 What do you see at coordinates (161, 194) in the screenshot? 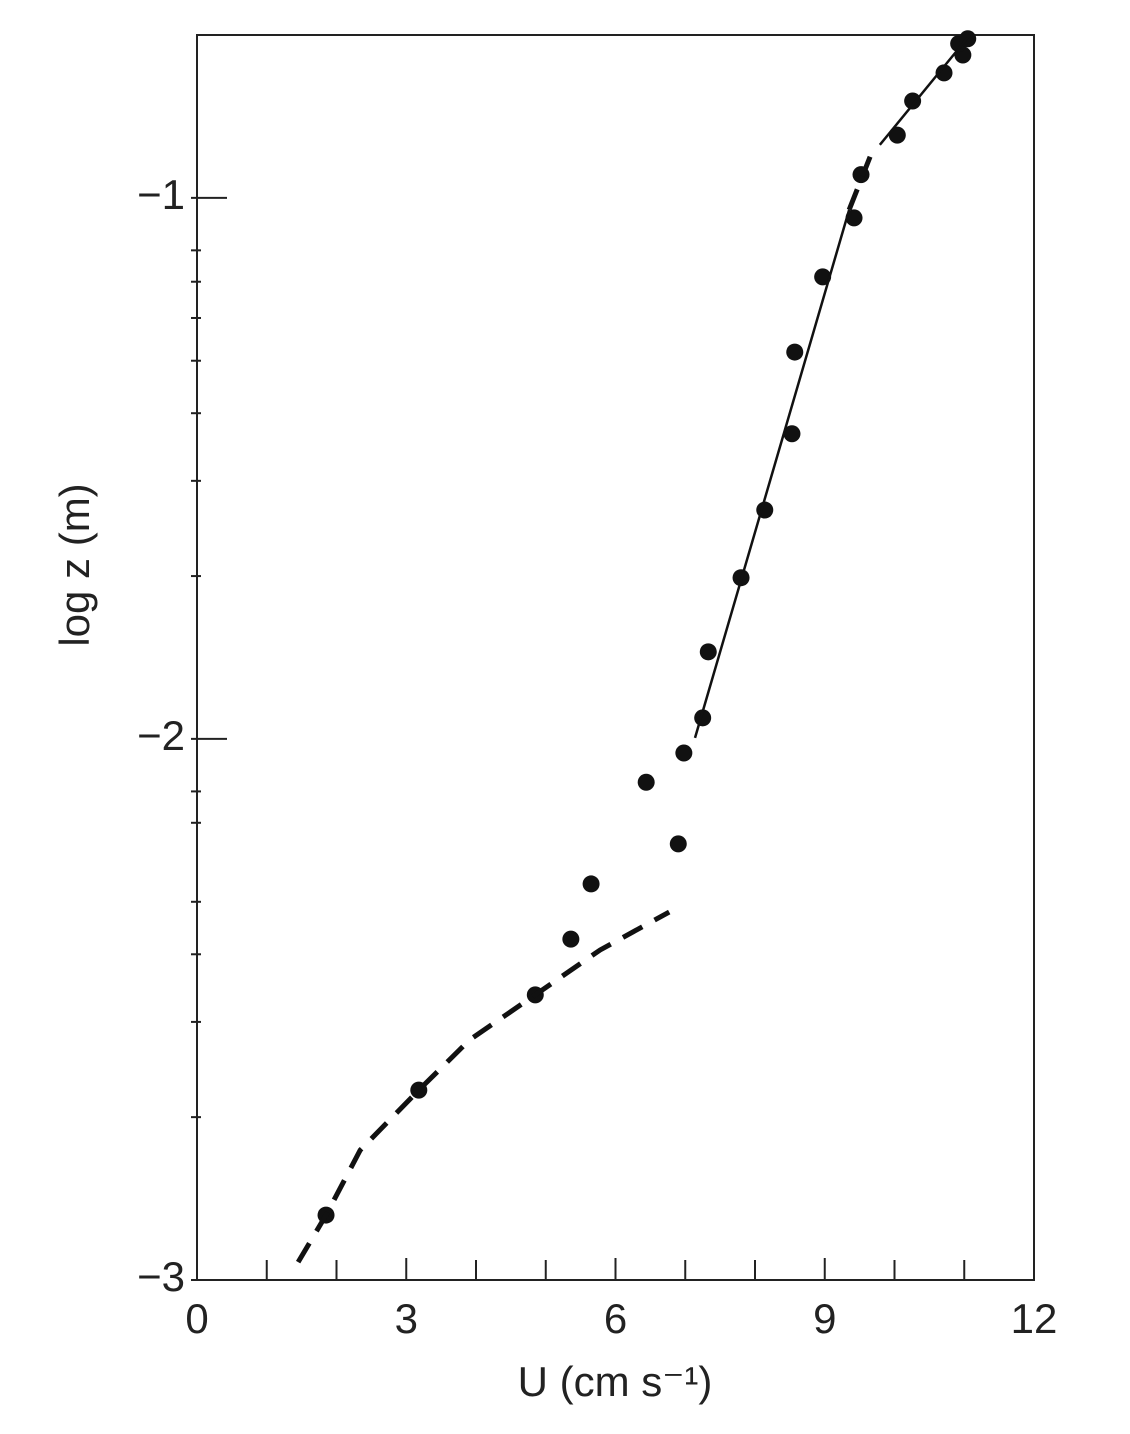
I see `y-tick-label: −1` at bounding box center [161, 194].